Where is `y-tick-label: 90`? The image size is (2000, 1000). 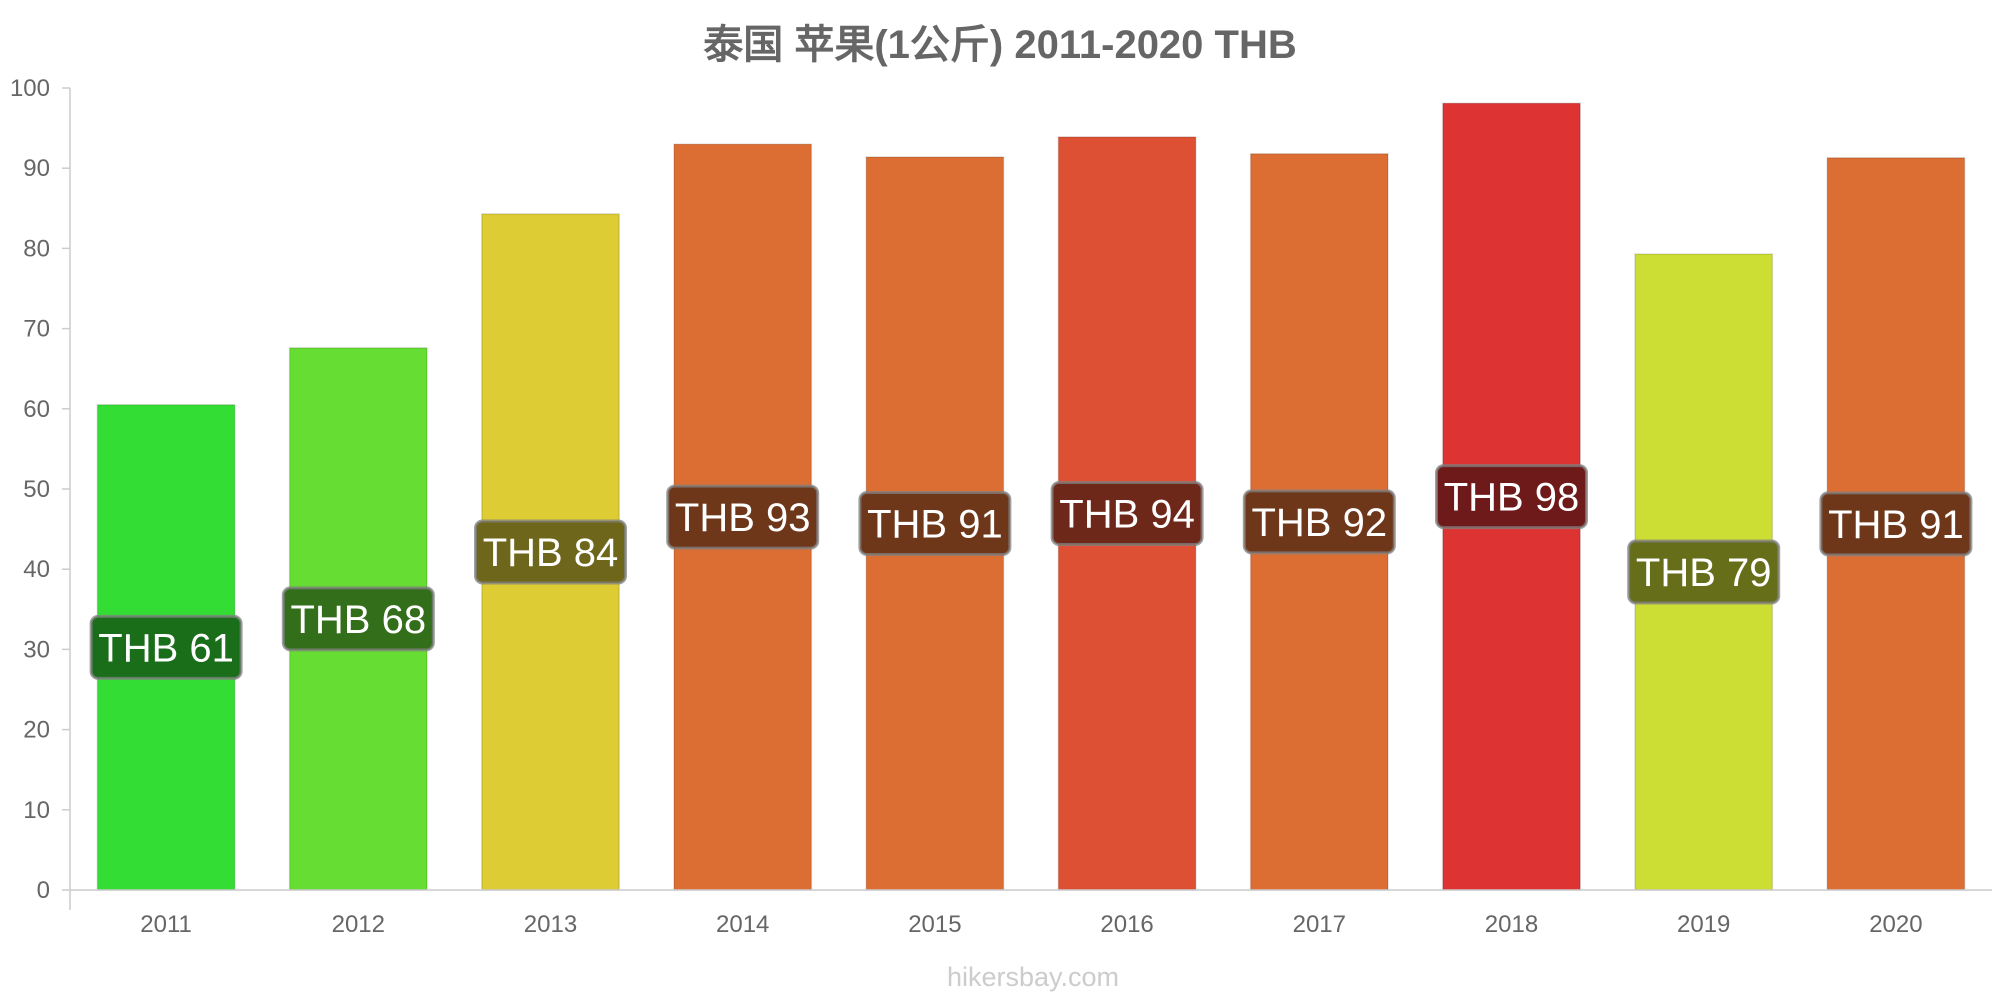 y-tick-label: 90 is located at coordinates (36, 168).